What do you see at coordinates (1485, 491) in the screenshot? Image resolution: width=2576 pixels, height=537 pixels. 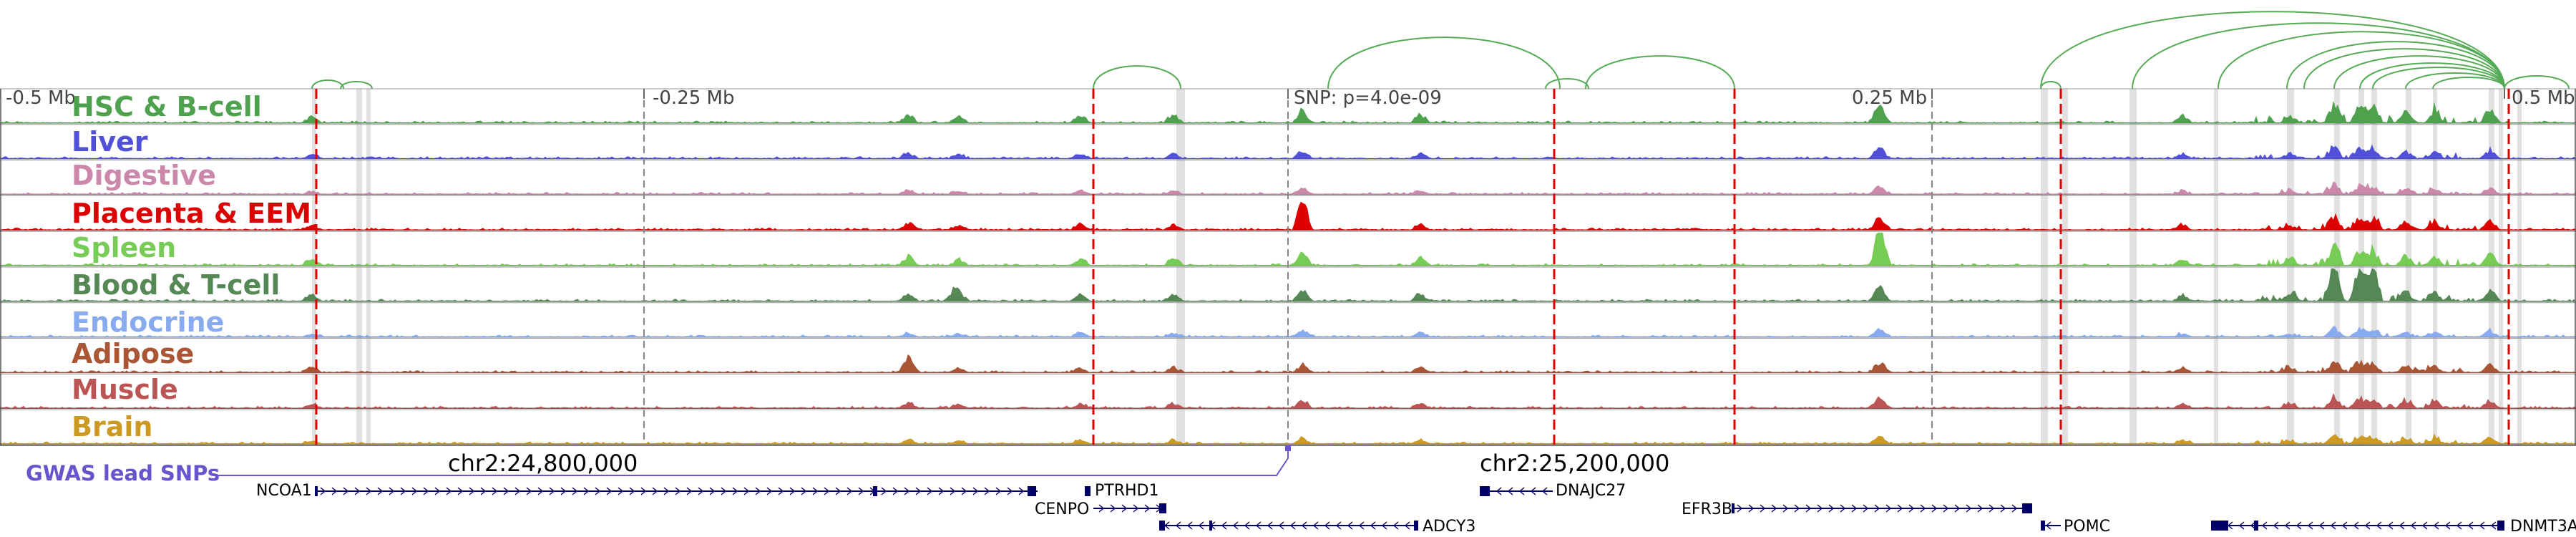 I see `gene-dnajc27-exon` at bounding box center [1485, 491].